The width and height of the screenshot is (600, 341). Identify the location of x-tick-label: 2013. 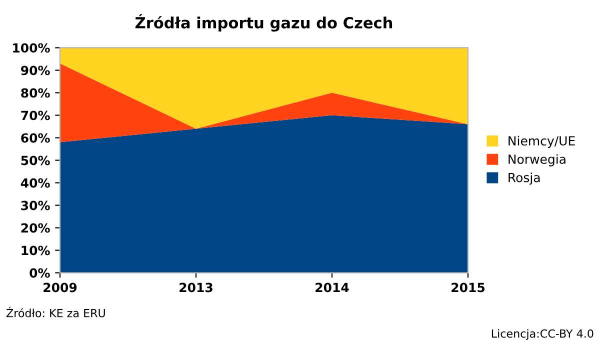
(196, 287).